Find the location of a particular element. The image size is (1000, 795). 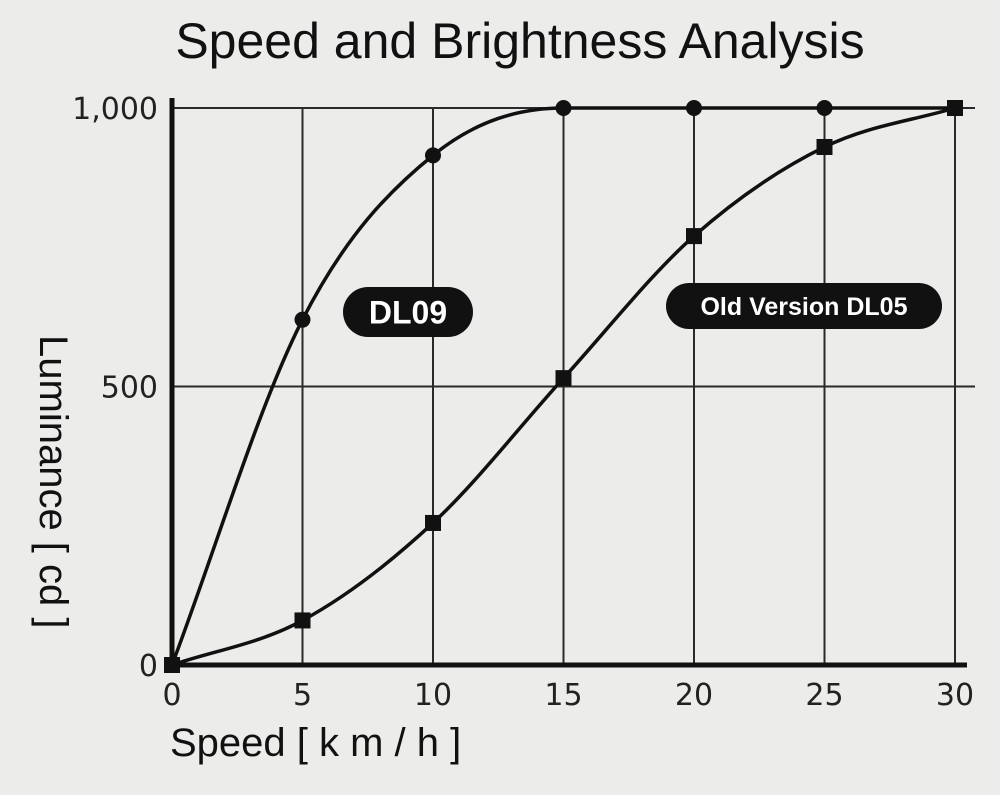

x-axis-label: Speed [ k m / h ] is located at coordinates (315, 743).